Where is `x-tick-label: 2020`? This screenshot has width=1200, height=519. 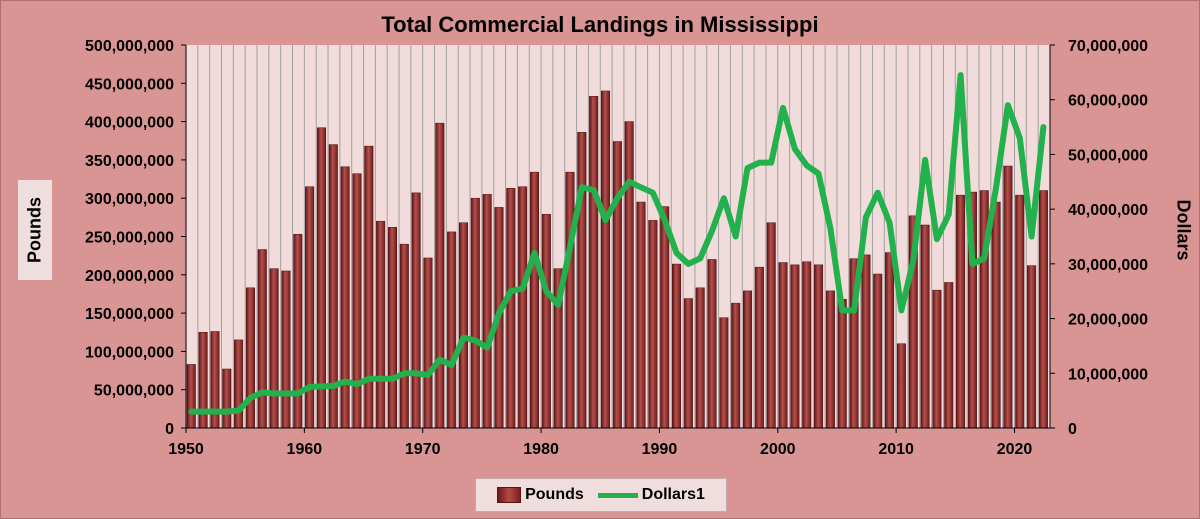
x-tick-label: 2020 is located at coordinates (1015, 449).